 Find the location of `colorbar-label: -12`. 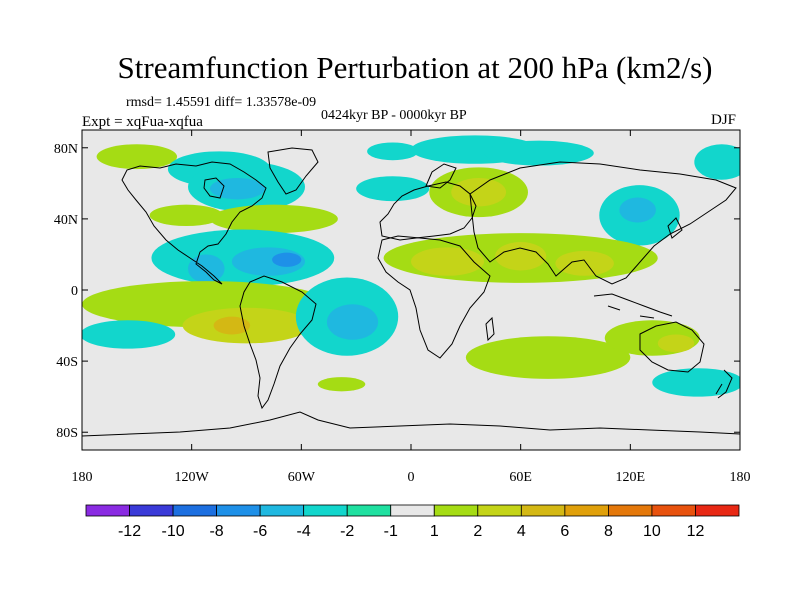

colorbar-label: -12 is located at coordinates (129, 531).